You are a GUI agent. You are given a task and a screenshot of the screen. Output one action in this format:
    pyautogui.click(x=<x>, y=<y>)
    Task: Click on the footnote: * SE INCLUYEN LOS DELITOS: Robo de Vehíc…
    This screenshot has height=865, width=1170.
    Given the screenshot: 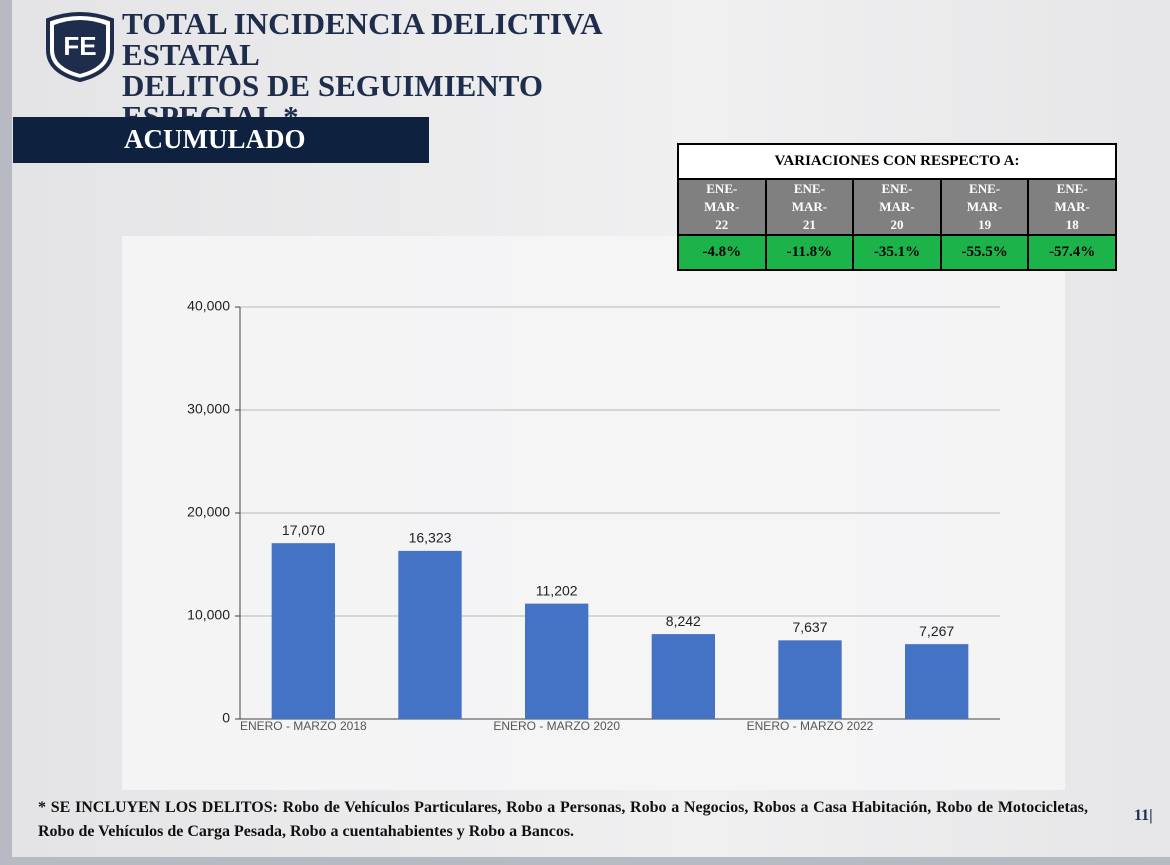 What is the action you would take?
    pyautogui.click(x=563, y=819)
    